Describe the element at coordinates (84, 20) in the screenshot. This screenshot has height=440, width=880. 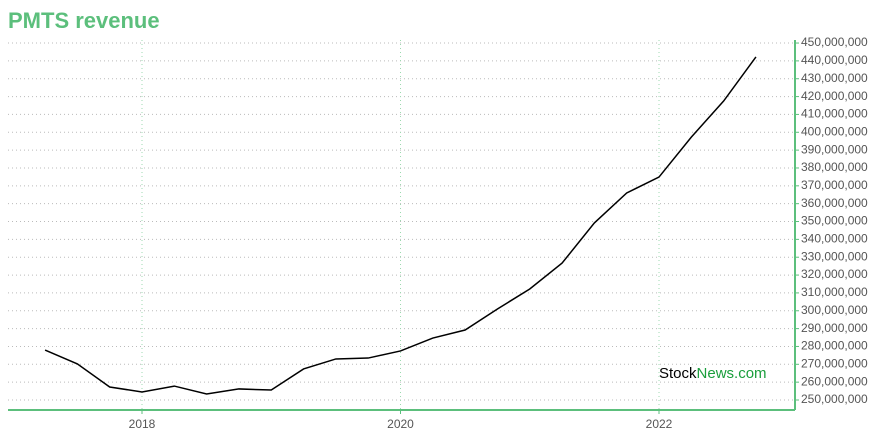
I see `chart-title: PMTS revenue` at that location.